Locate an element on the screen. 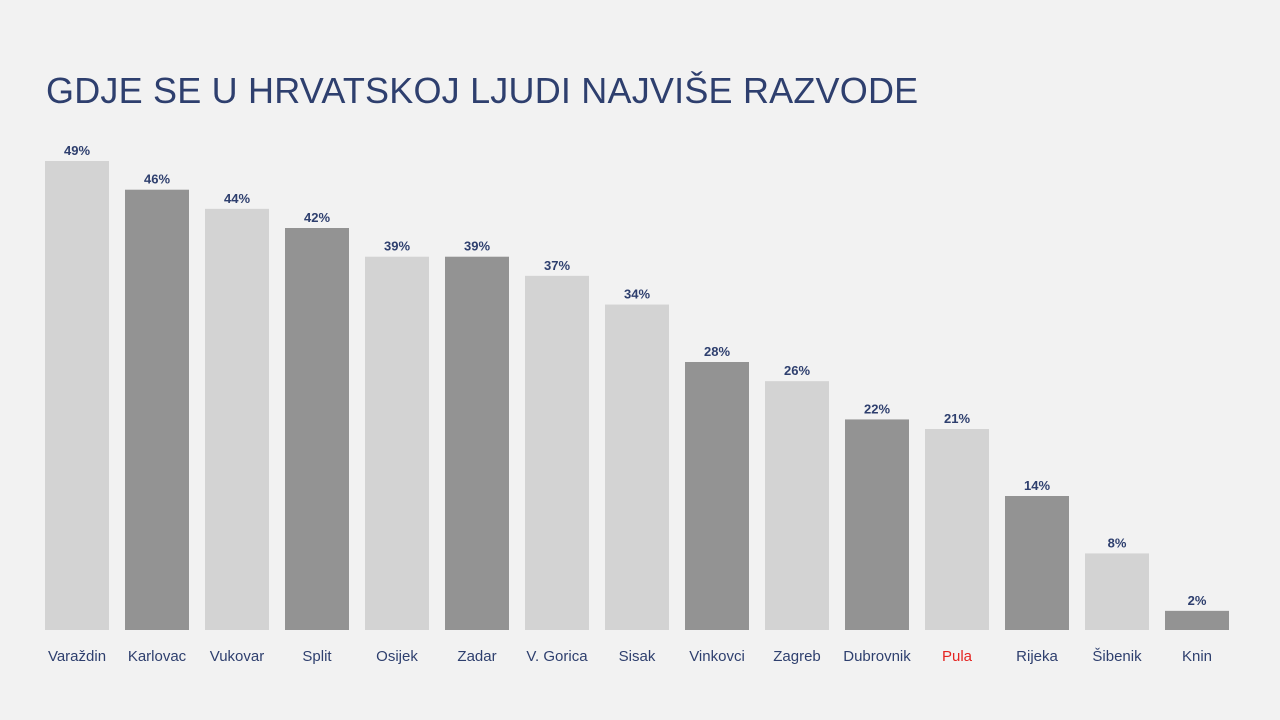  category-label-8: Vinkovci is located at coordinates (717, 656).